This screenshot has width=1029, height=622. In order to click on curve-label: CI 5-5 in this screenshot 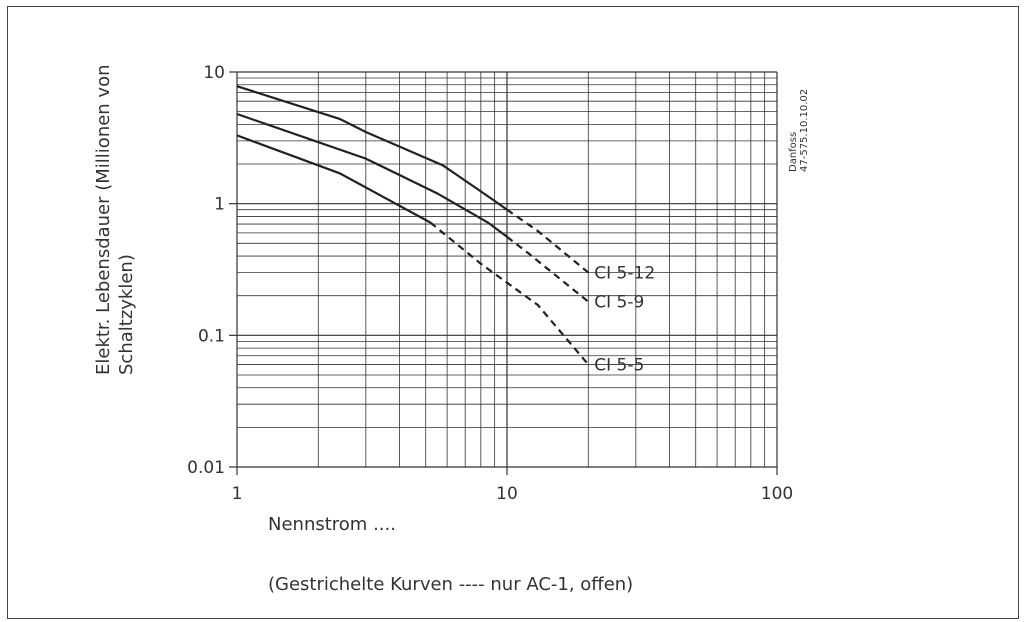, I will do `click(619, 366)`.